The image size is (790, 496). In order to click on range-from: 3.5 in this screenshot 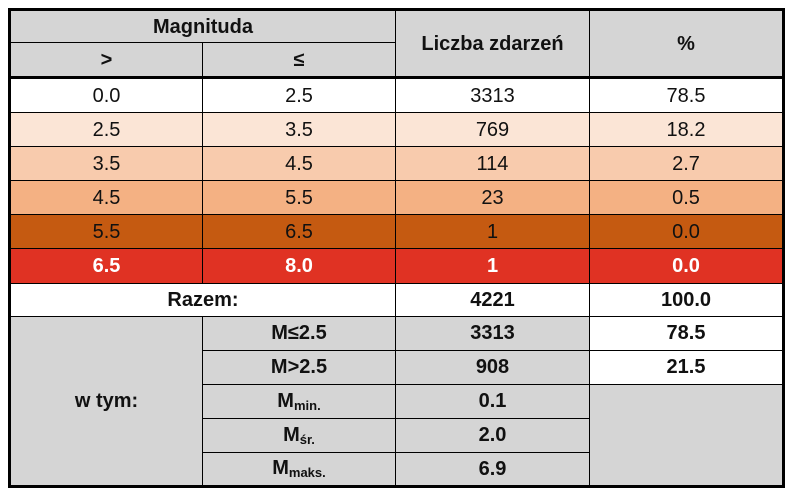, I will do `click(106, 164)`.